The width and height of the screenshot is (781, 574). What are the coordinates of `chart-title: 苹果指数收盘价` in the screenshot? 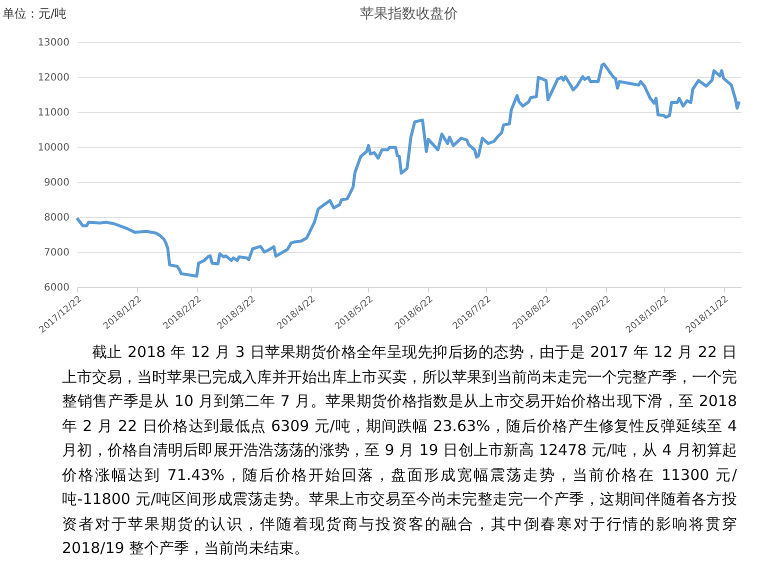 It's located at (409, 14).